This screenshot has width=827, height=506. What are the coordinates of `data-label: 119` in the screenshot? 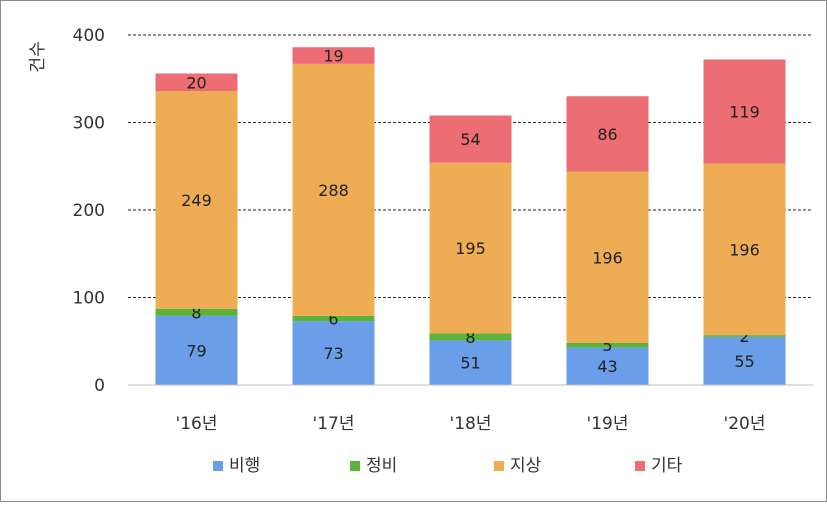 It's located at (744, 112).